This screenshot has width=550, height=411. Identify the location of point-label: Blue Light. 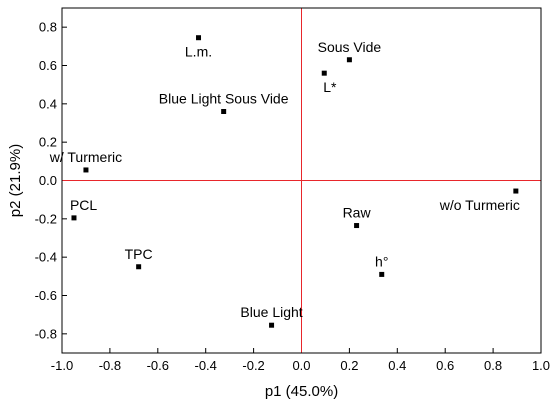
(271, 312).